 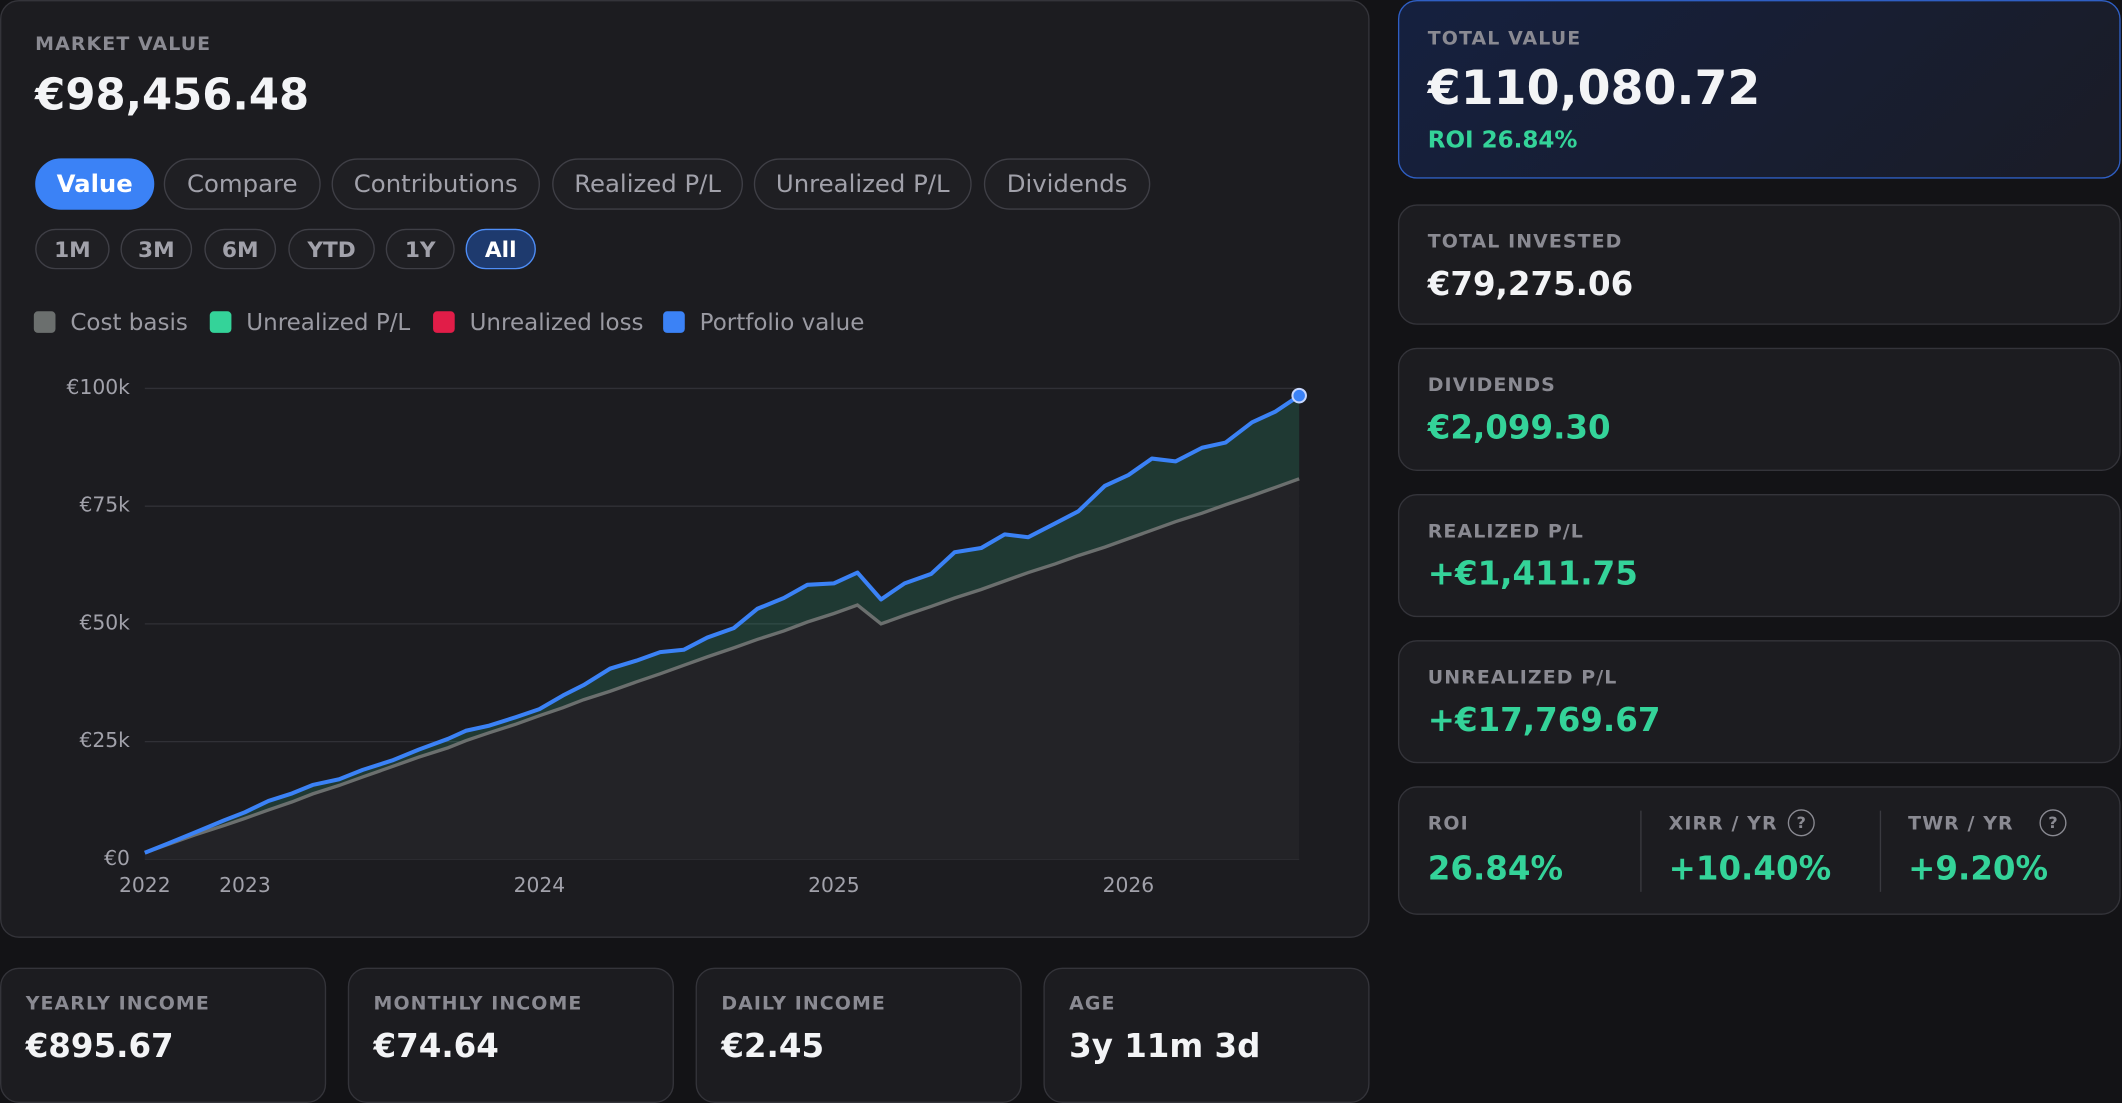 What do you see at coordinates (172, 95) in the screenshot?
I see `market-value: €98,456.48` at bounding box center [172, 95].